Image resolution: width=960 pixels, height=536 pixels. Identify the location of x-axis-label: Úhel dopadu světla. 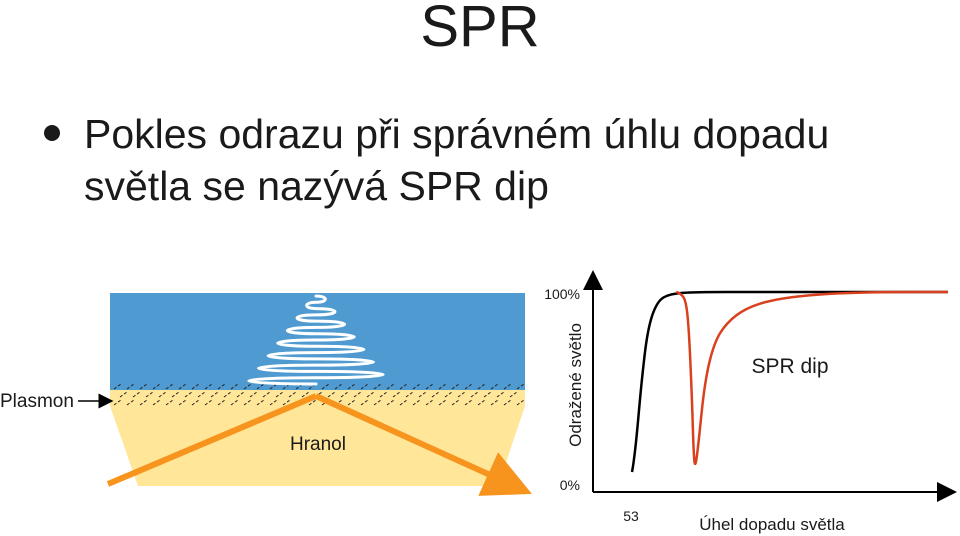
(772, 524).